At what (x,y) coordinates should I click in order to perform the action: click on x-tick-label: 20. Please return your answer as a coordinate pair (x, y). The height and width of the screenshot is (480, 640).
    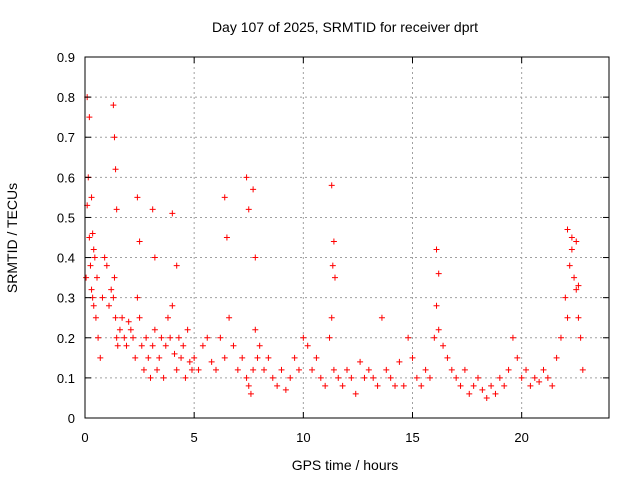
    Looking at the image, I should click on (521, 437).